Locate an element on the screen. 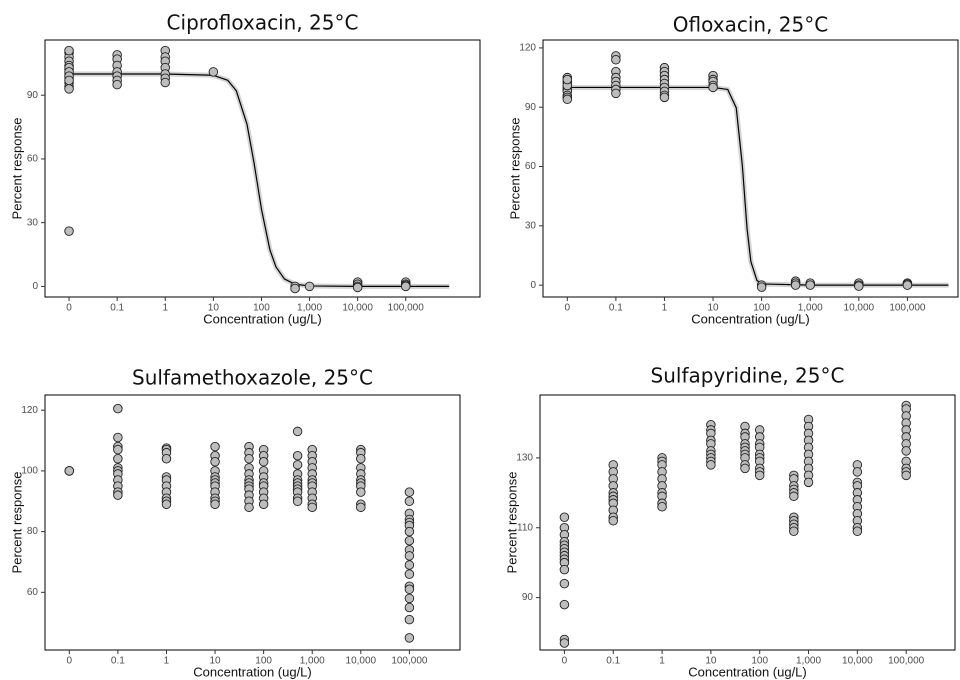  chart-title: Sulfamethoxazole, 25°C is located at coordinates (252, 378).